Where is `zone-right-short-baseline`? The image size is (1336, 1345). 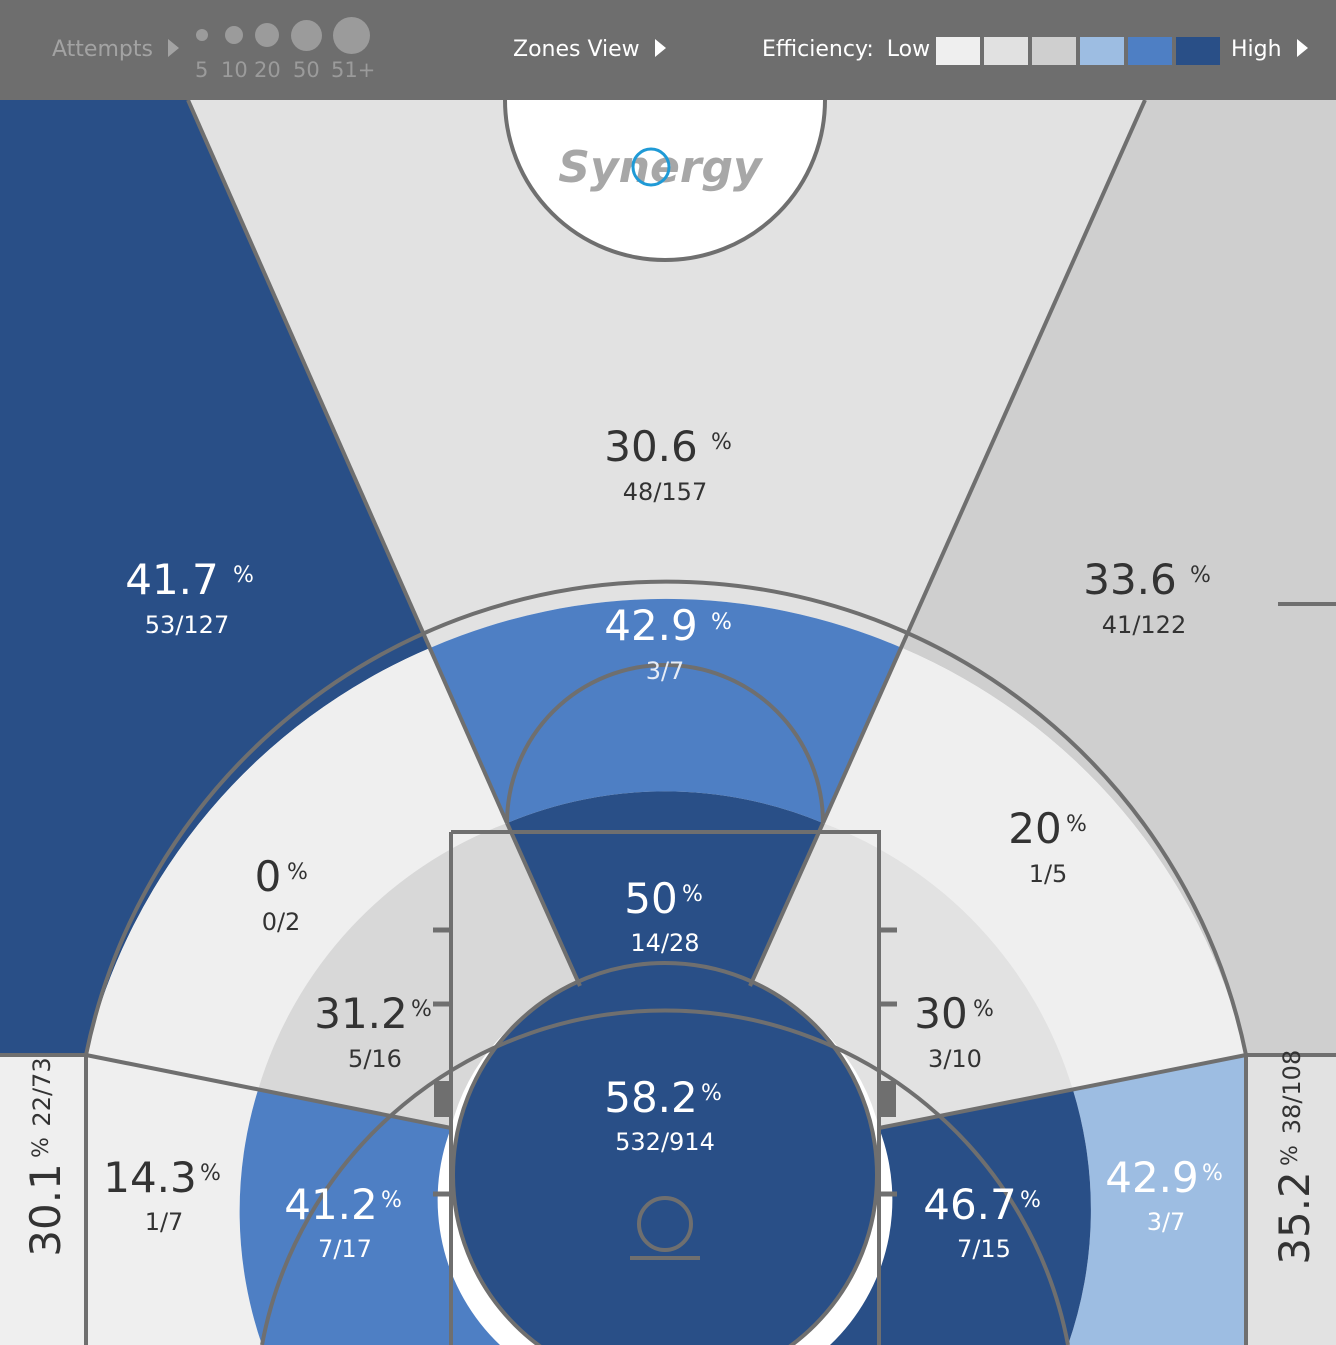
zone-right-short-baseline is located at coordinates (960, 1217).